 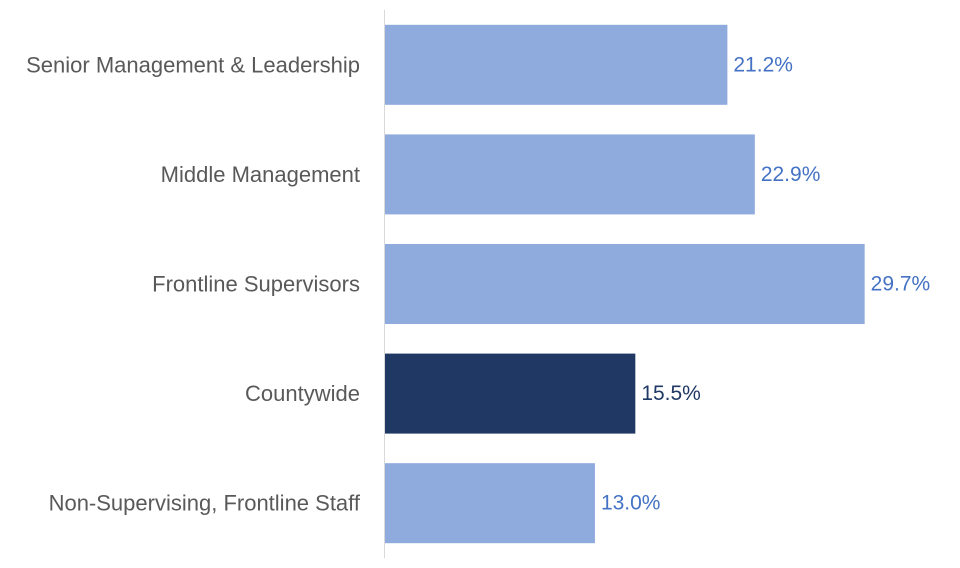 What do you see at coordinates (260, 174) in the screenshot?
I see `category-label-1: Middle Management` at bounding box center [260, 174].